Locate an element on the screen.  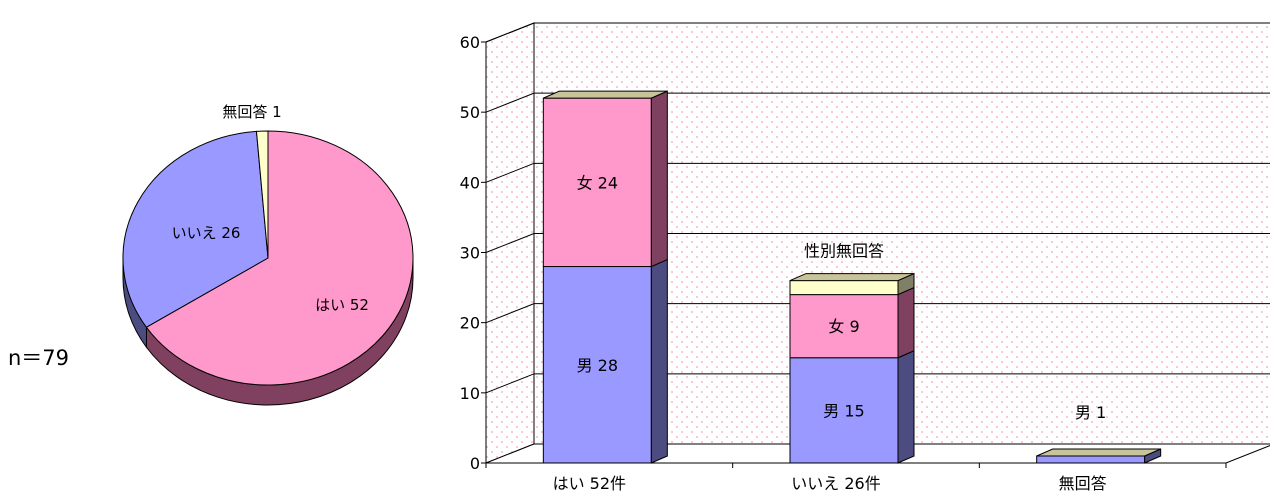
y-tick-label: 20 is located at coordinates (470, 323).